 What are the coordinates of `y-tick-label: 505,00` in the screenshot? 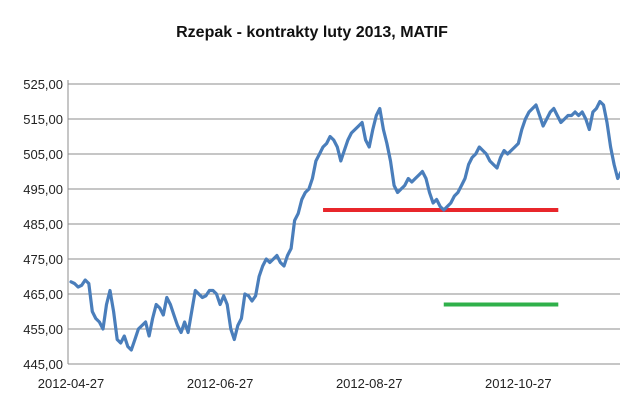 It's located at (43, 154).